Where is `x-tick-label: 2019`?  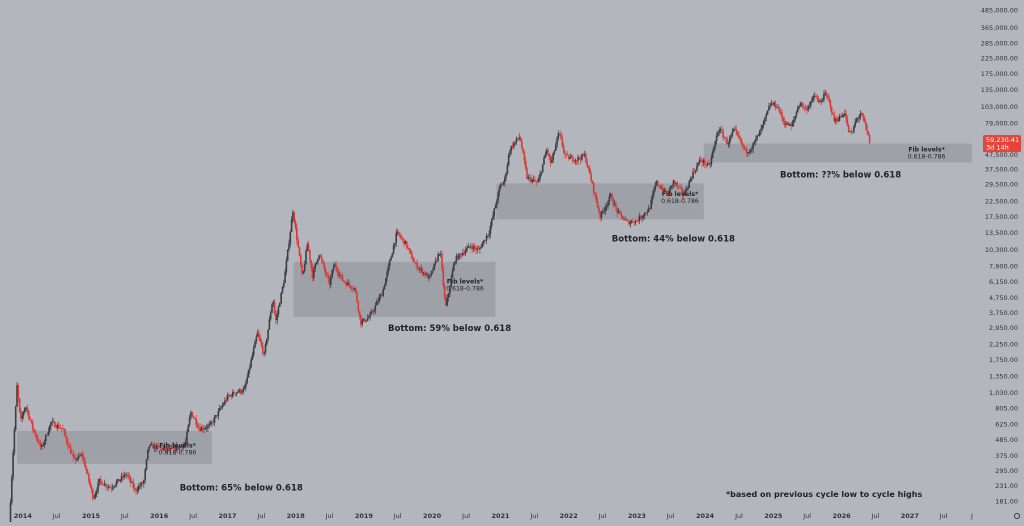 x-tick-label: 2019 is located at coordinates (364, 516).